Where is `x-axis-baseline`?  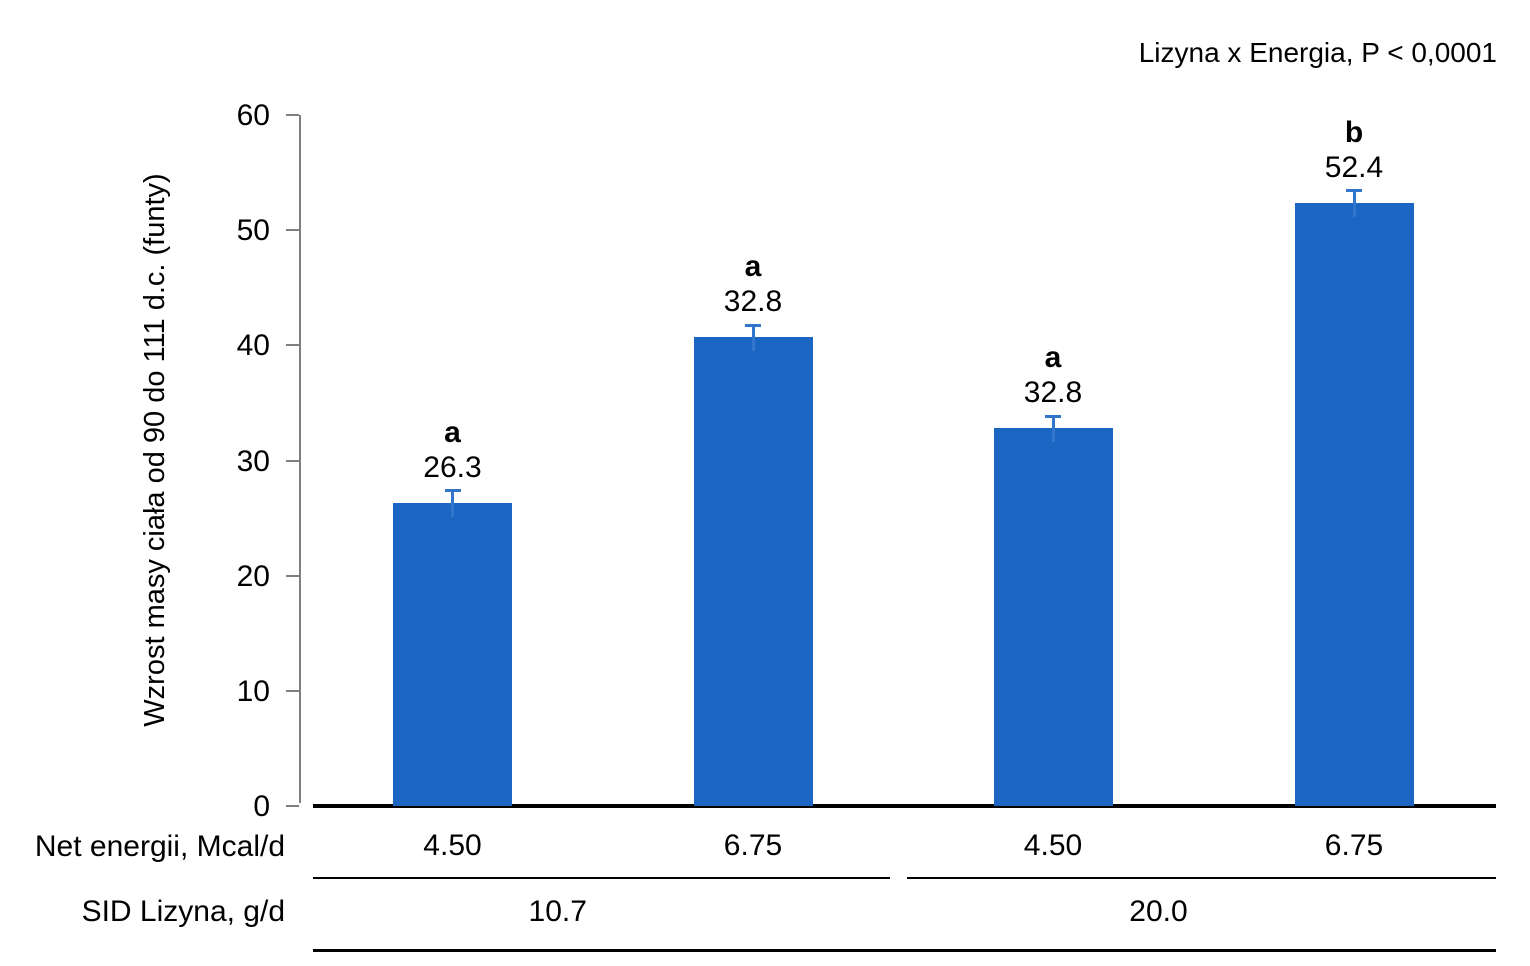 x-axis-baseline is located at coordinates (904, 806).